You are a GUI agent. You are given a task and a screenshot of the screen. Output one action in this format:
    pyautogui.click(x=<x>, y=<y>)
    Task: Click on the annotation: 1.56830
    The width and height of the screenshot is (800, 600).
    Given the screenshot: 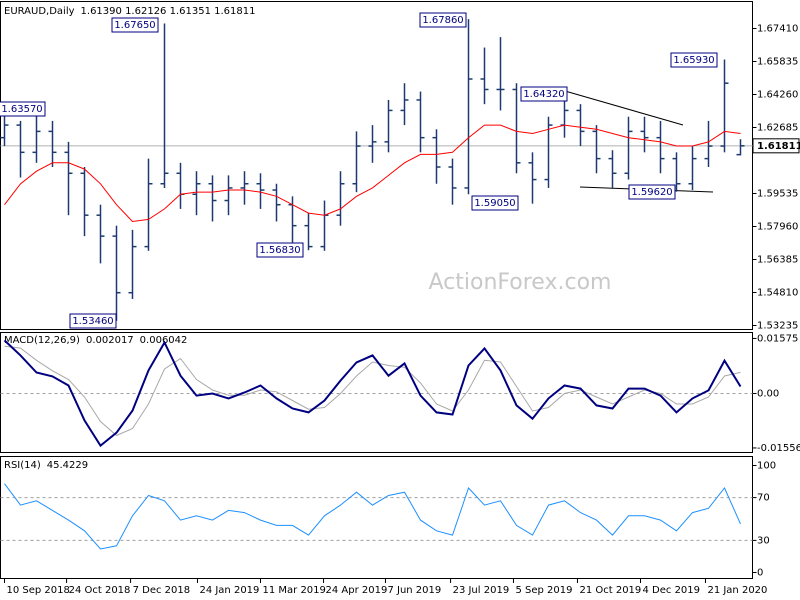 What is the action you would take?
    pyautogui.click(x=279, y=250)
    